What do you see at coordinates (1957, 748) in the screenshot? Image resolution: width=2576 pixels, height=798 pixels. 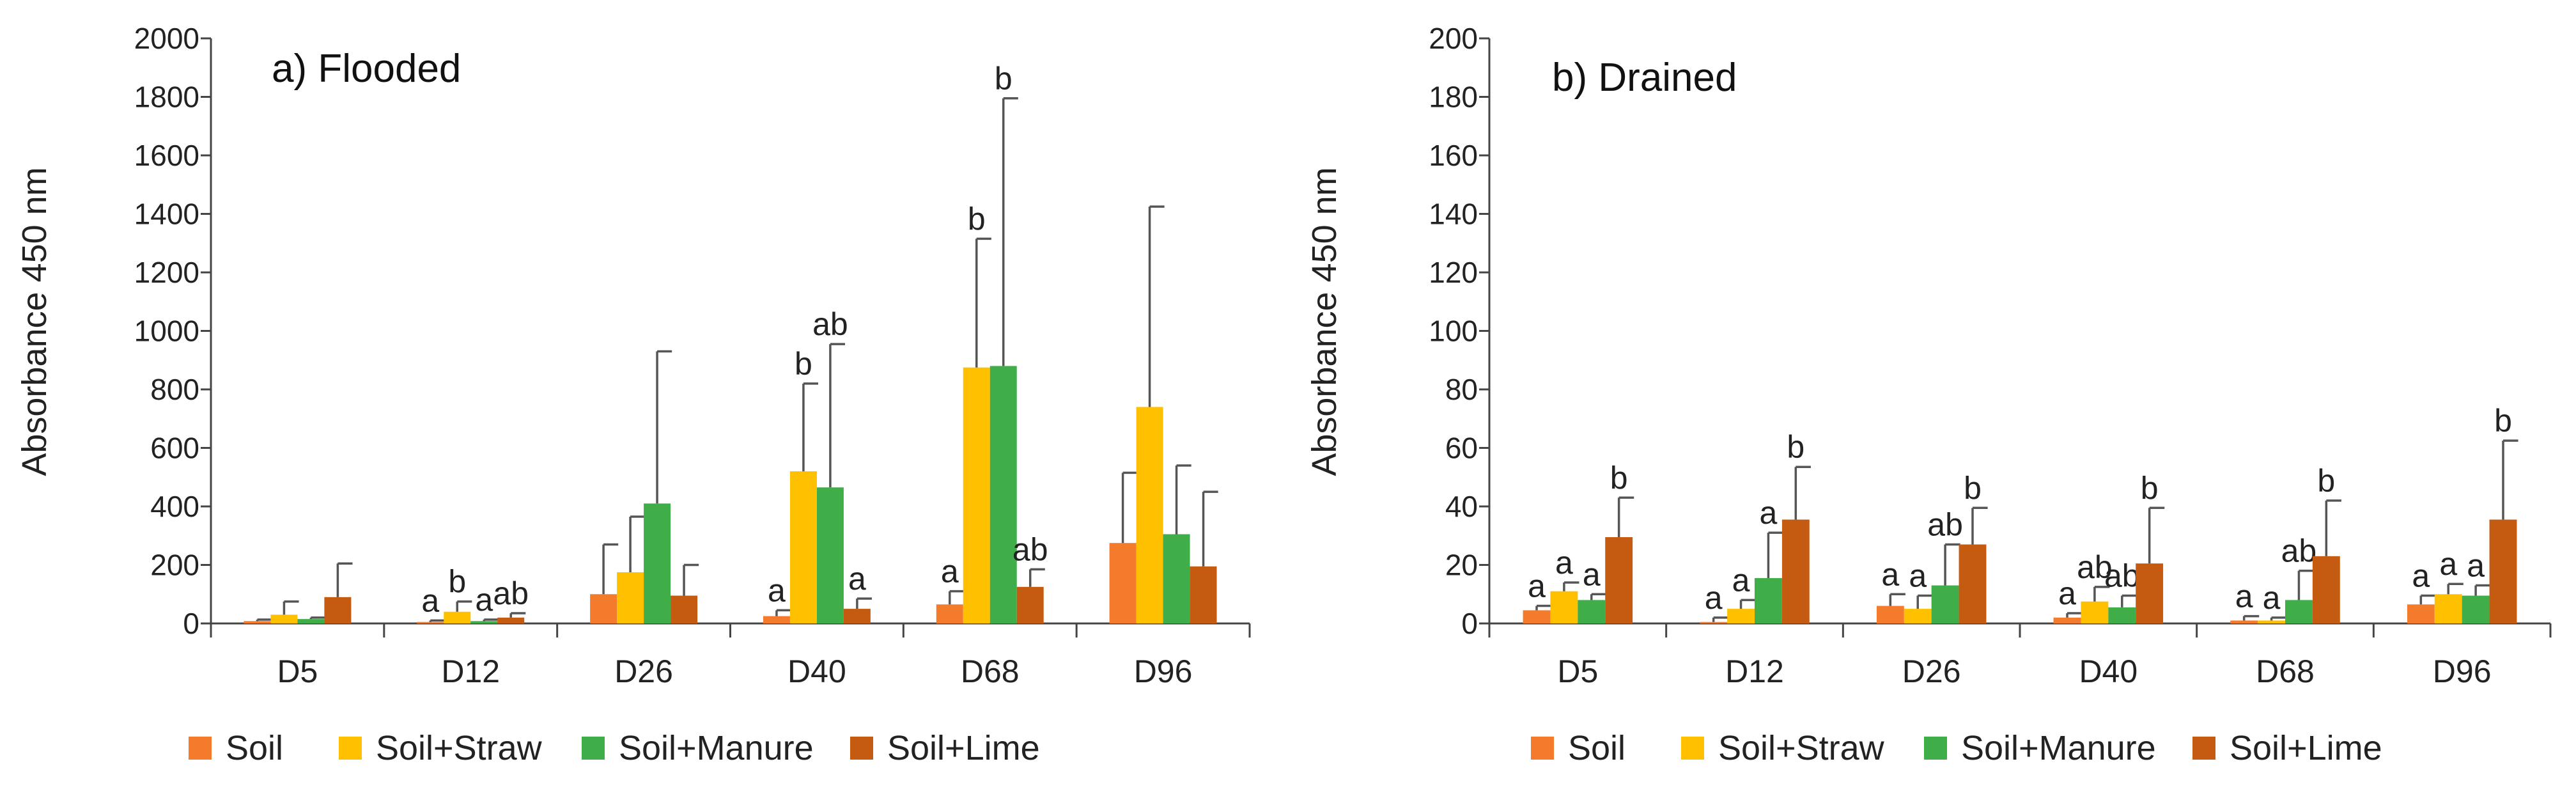 I see `panel-b-legend: Soil Soil+Straw Soil+Manure Soil+Lime` at bounding box center [1957, 748].